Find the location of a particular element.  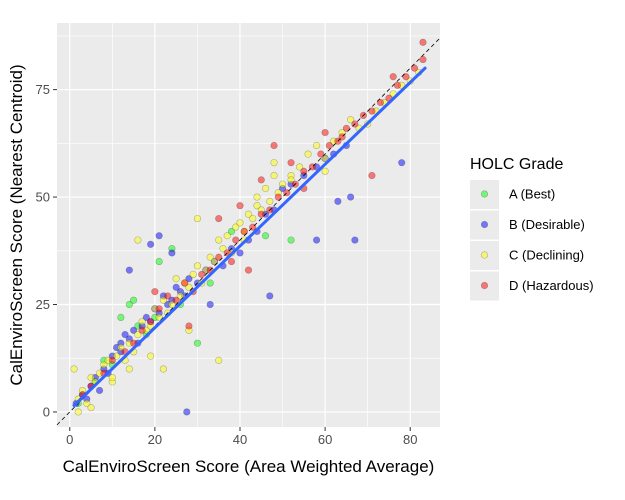

legend-label-b: B (Desirable) is located at coordinates (547, 224).